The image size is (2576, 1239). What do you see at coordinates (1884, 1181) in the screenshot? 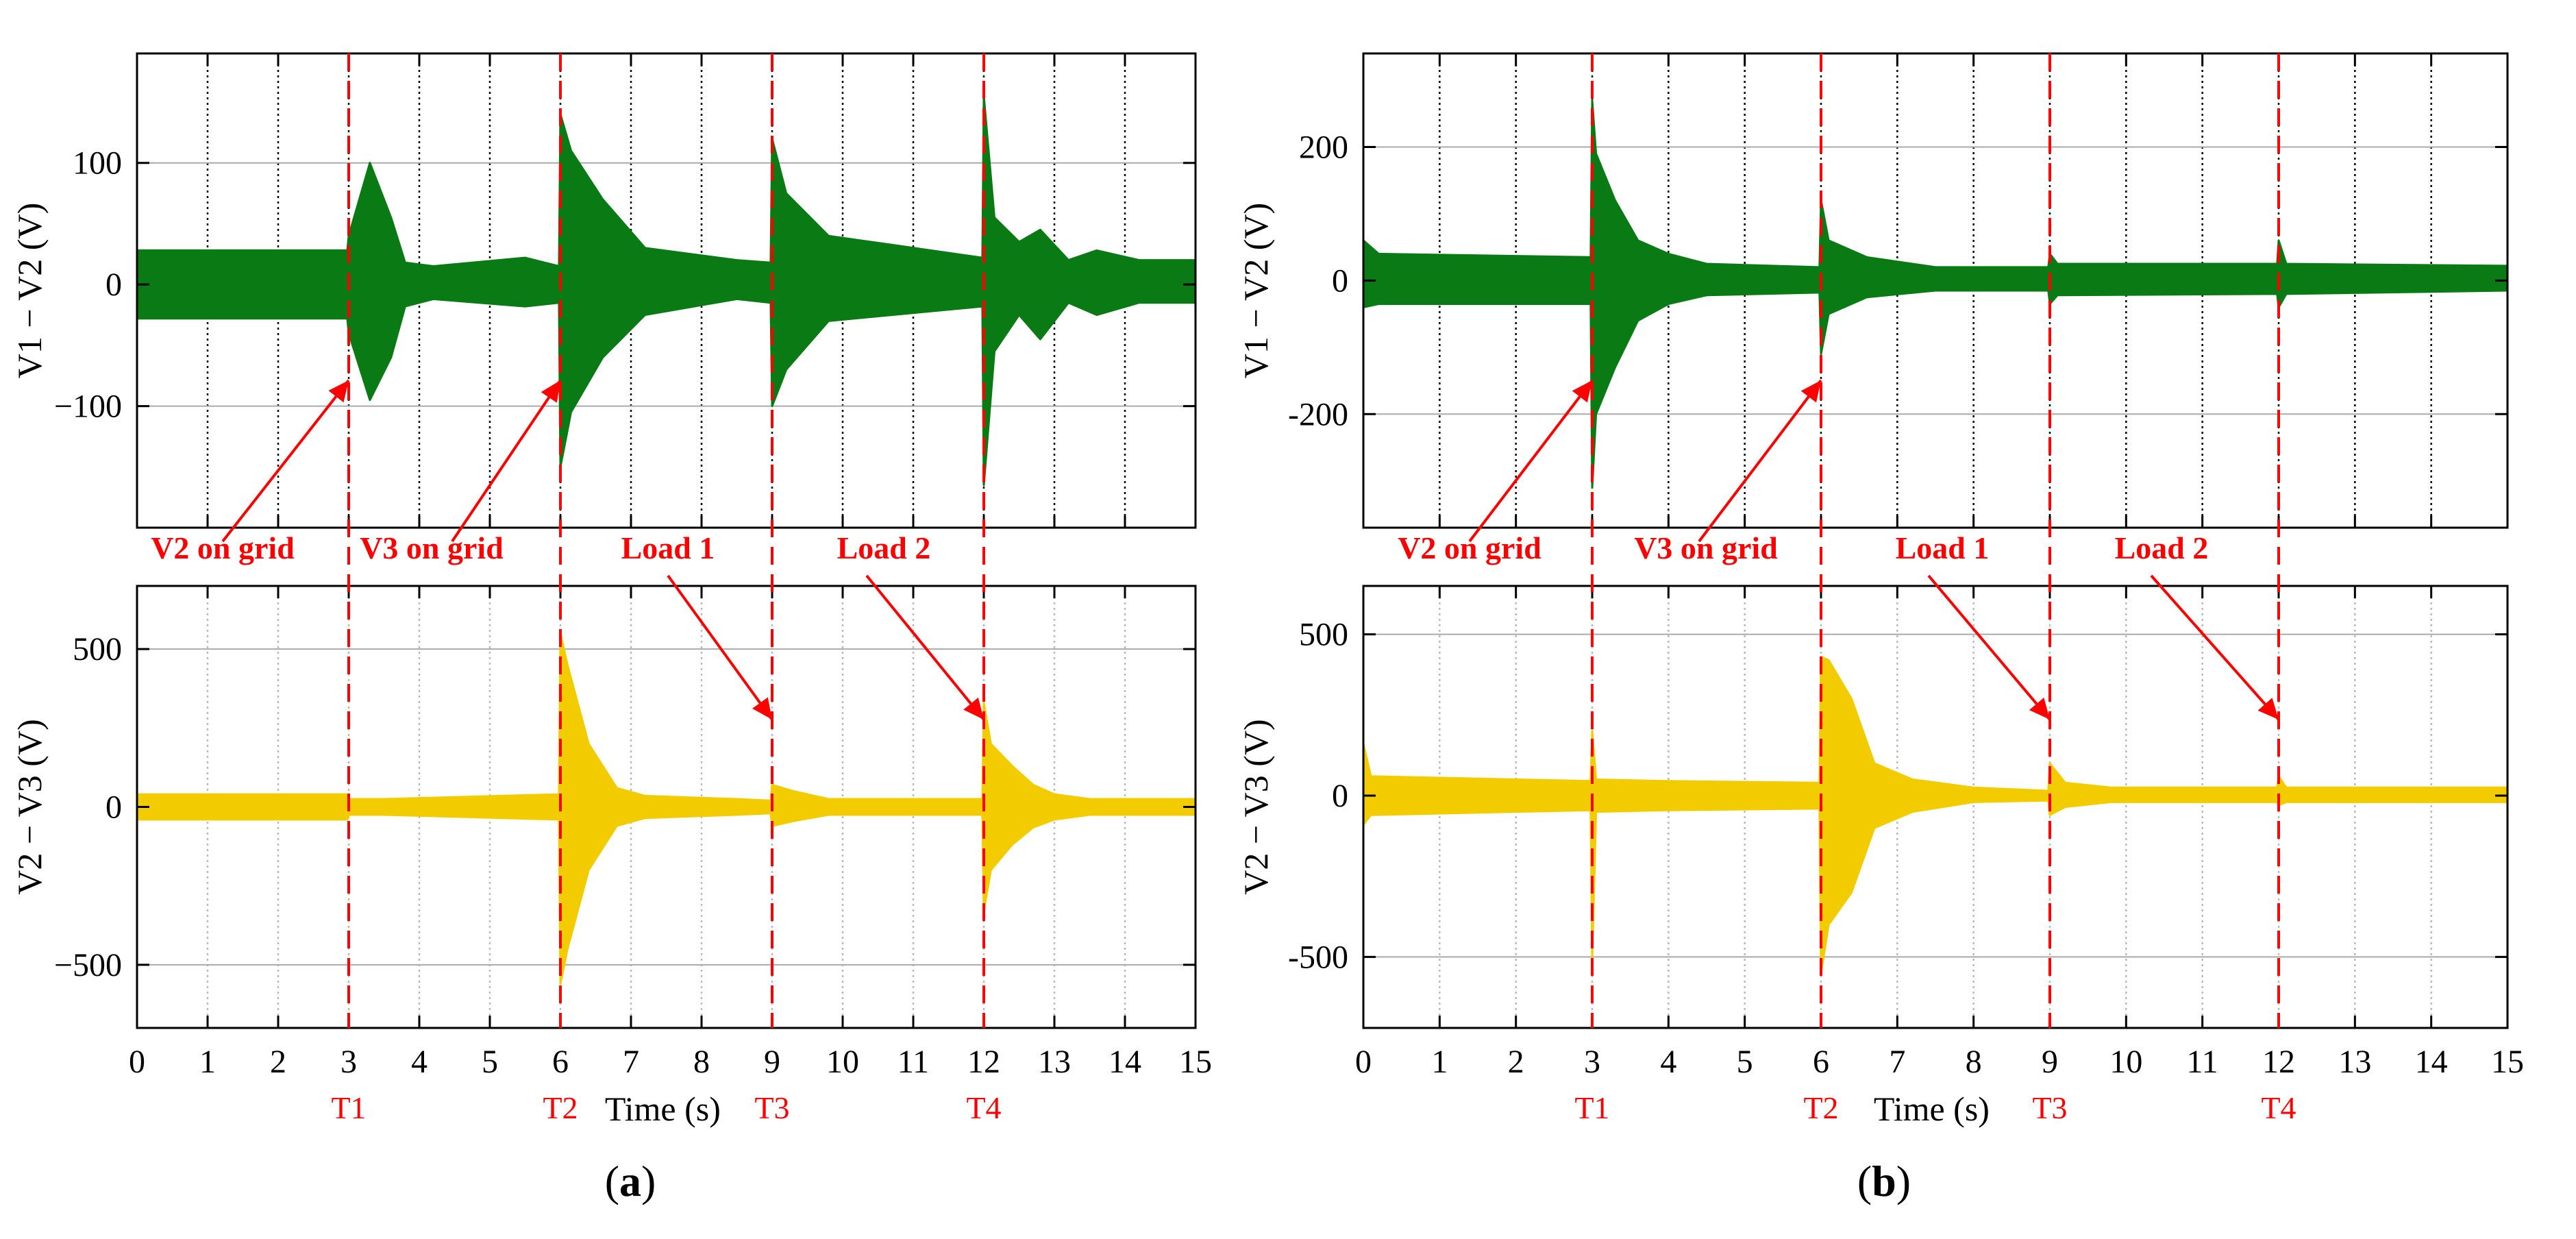
I see `caption-b: (b)` at bounding box center [1884, 1181].